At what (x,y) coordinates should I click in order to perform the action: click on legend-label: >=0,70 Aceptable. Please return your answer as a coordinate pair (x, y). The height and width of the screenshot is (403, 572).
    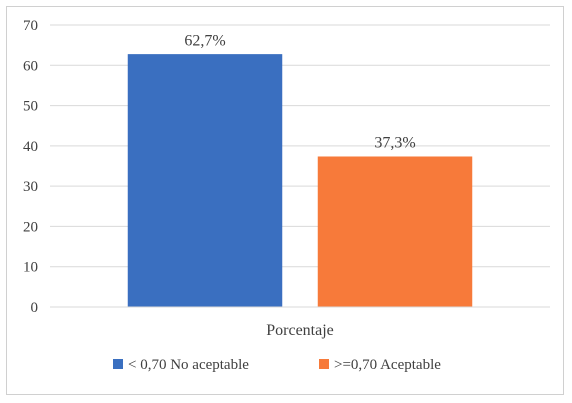
    Looking at the image, I should click on (387, 365).